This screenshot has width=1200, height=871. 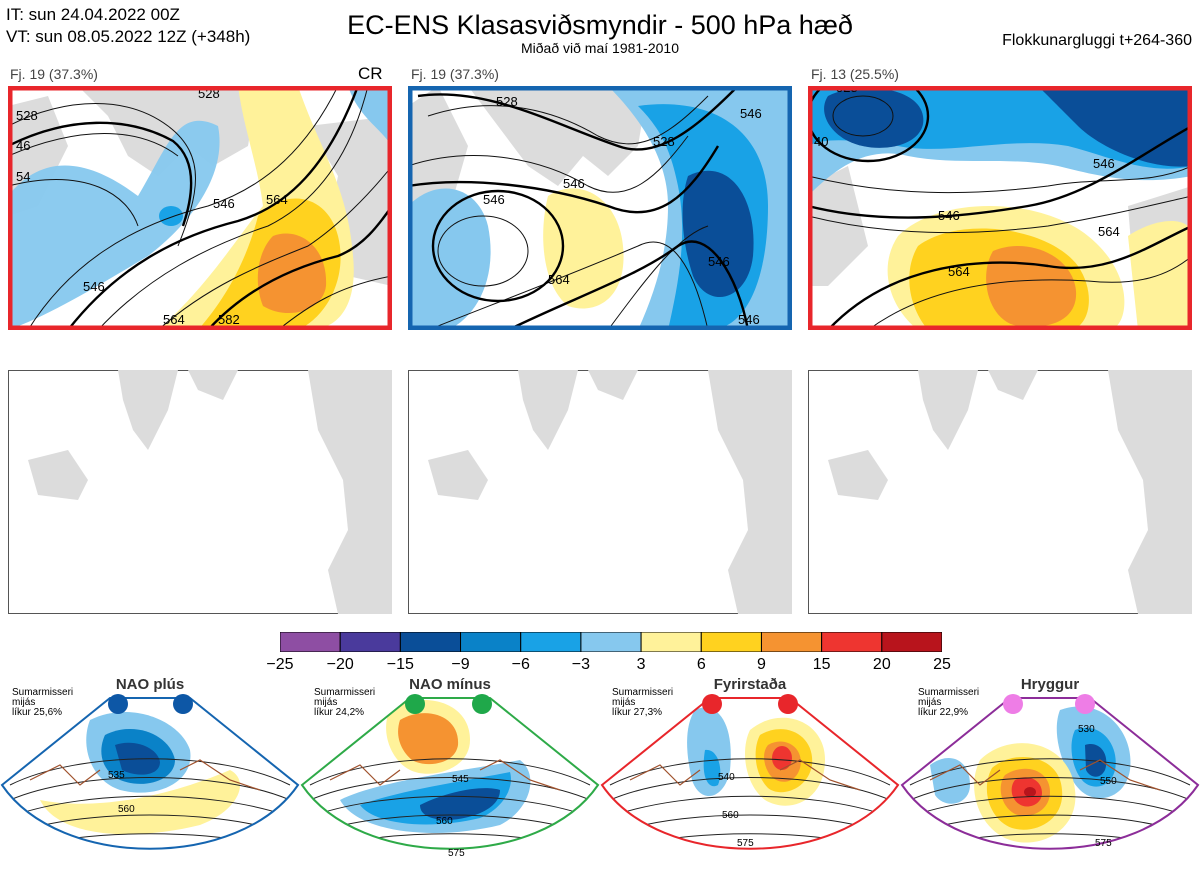 What do you see at coordinates (229, 319) in the screenshot?
I see `contour-label: 582` at bounding box center [229, 319].